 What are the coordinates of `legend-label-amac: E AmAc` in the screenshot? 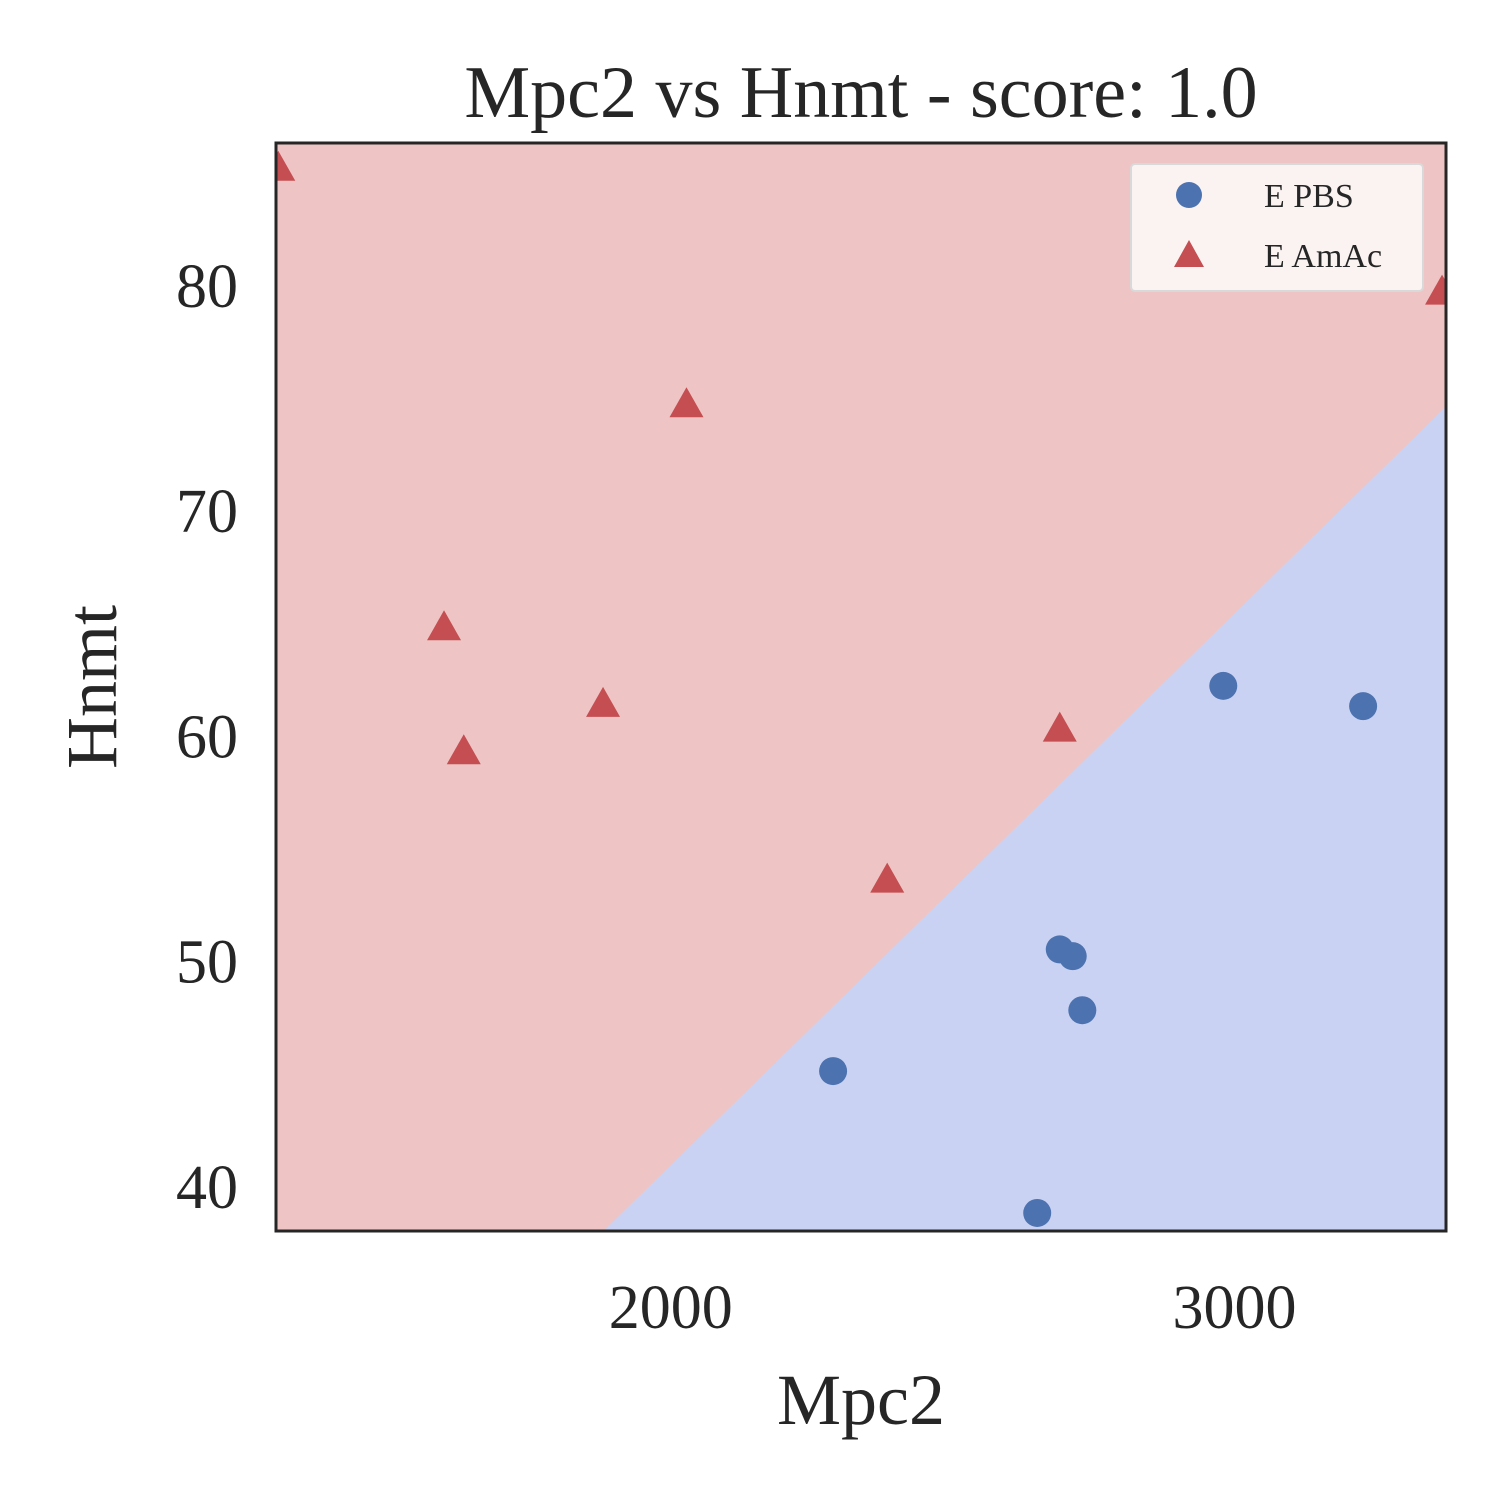 It's located at (1323, 256).